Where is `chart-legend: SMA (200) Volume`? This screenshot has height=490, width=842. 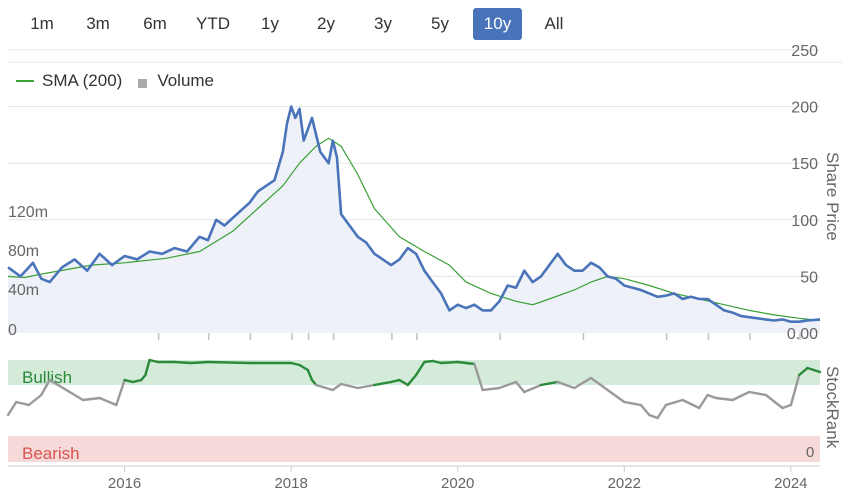 chart-legend: SMA (200) Volume is located at coordinates (122, 81).